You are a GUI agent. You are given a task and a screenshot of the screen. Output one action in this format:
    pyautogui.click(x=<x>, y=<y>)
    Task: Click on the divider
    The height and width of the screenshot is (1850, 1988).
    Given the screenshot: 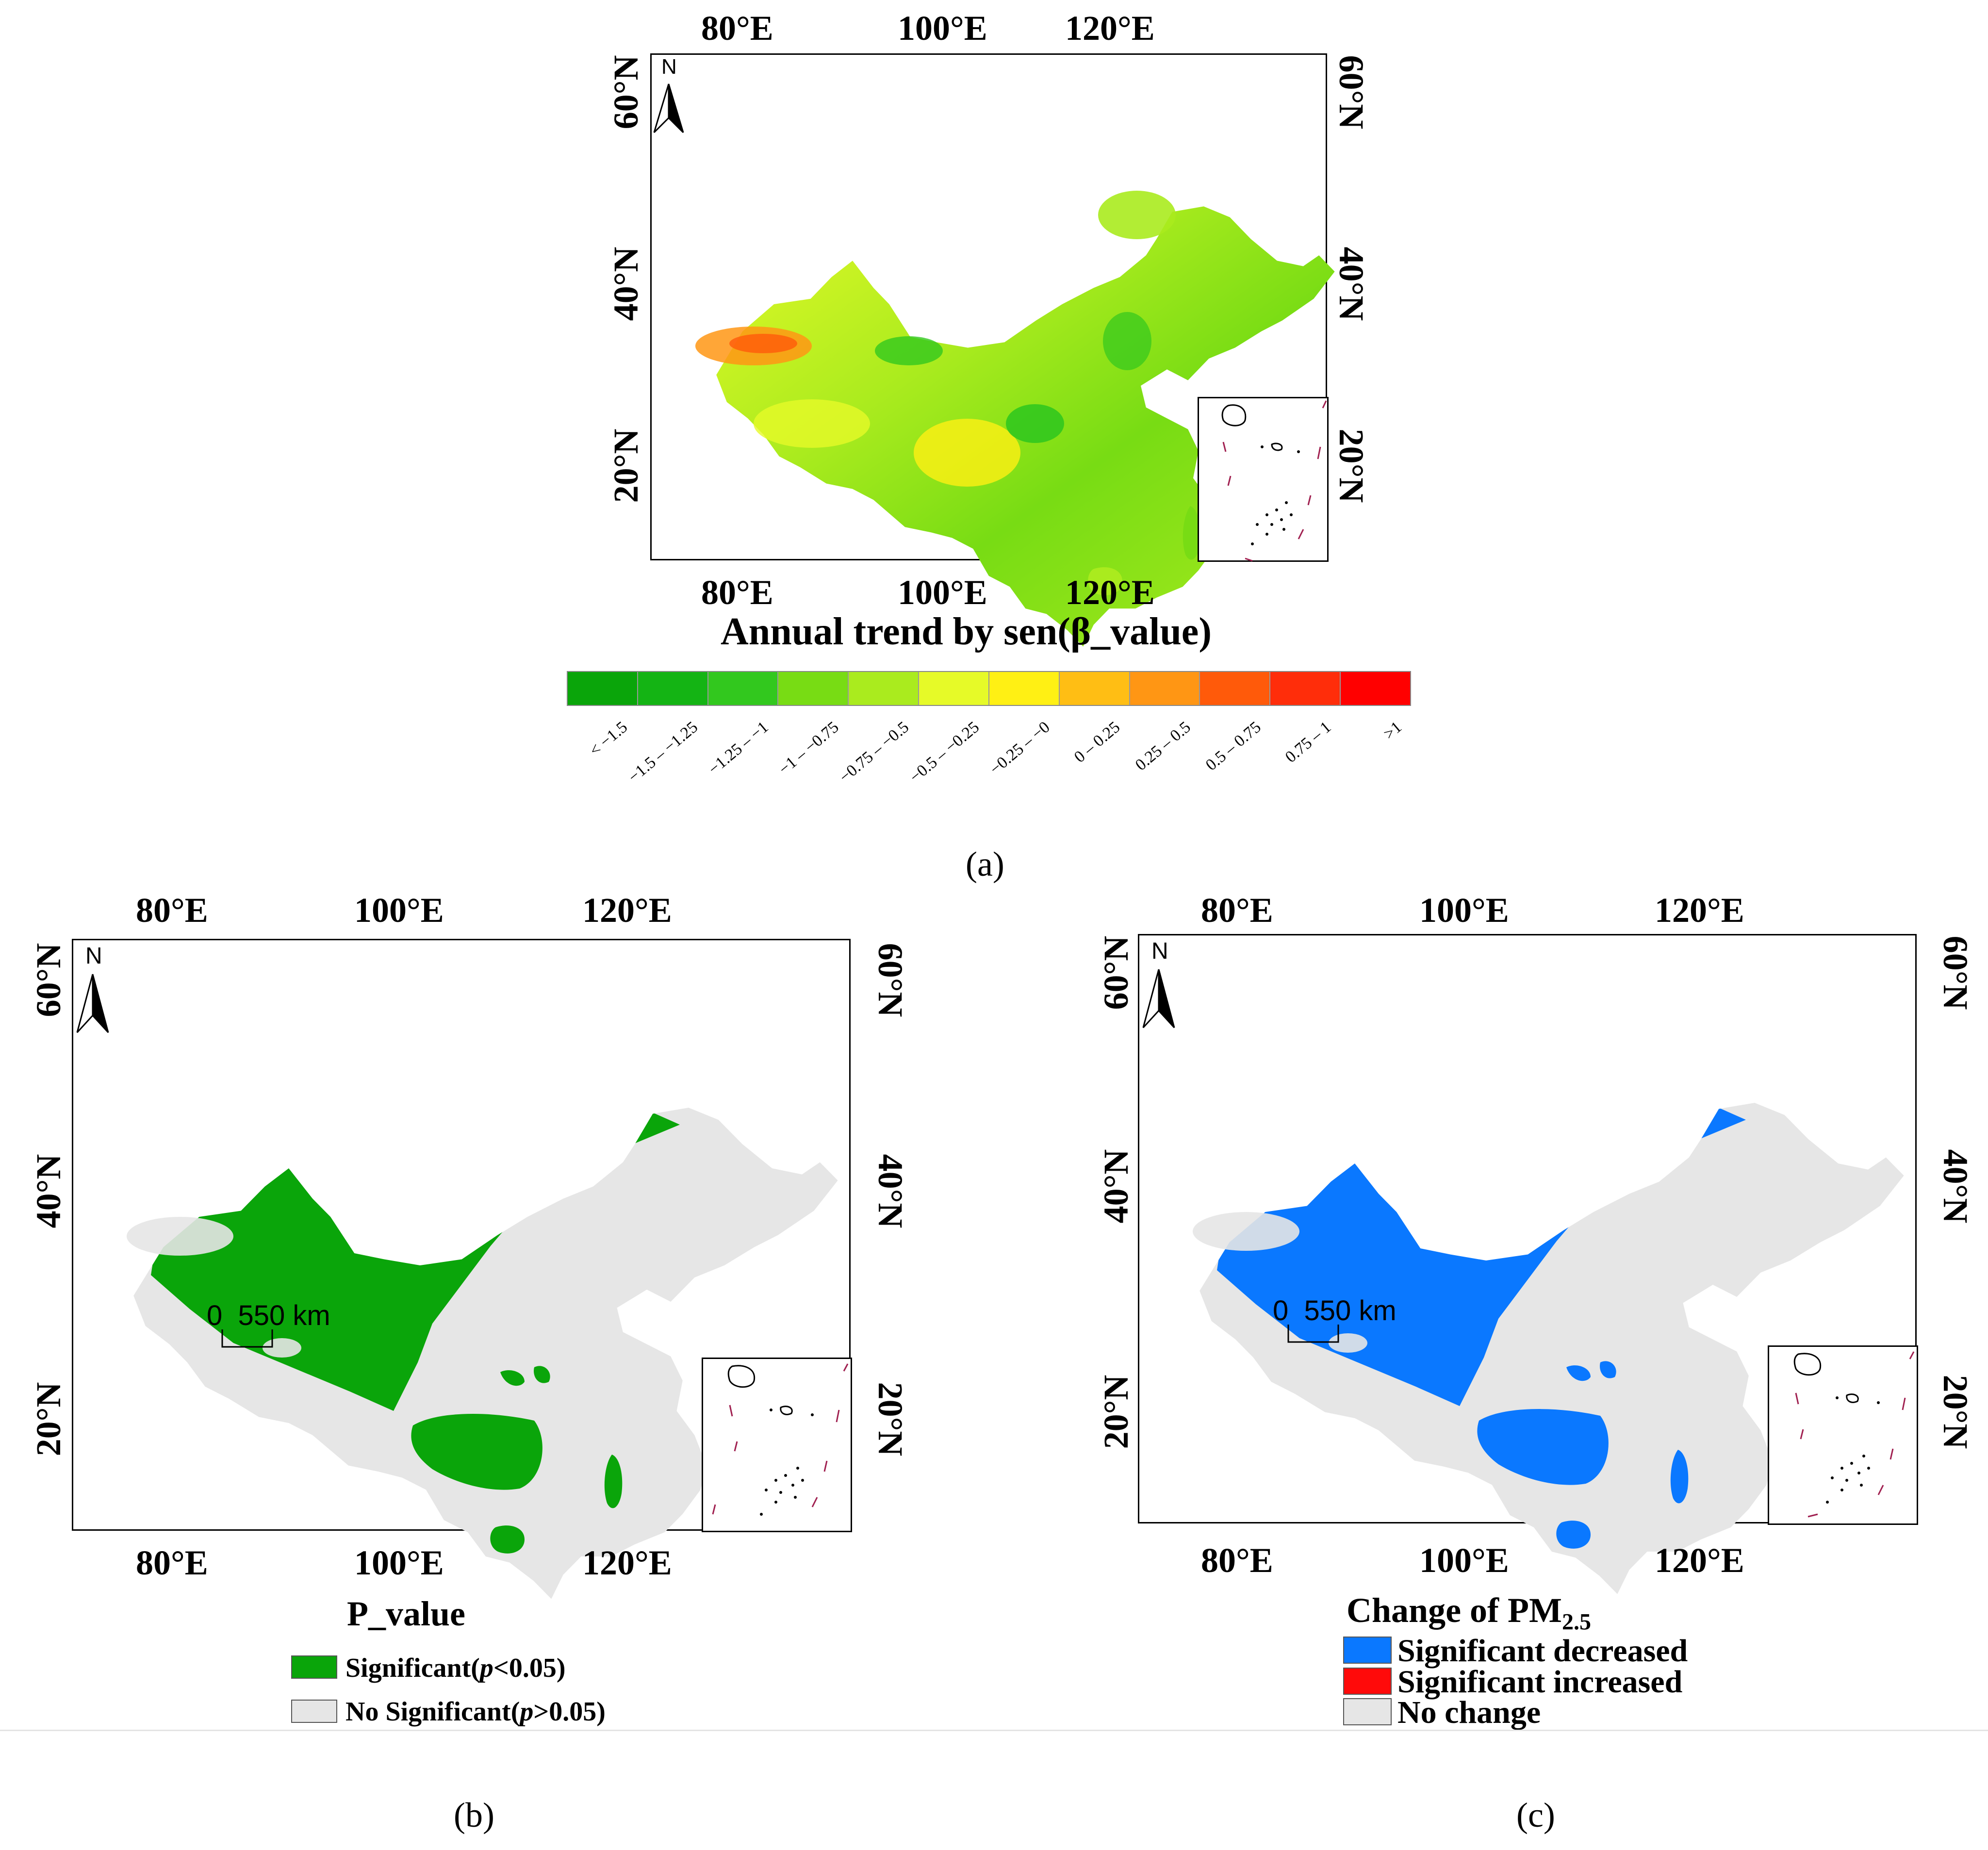 What is the action you would take?
    pyautogui.click(x=994, y=1730)
    